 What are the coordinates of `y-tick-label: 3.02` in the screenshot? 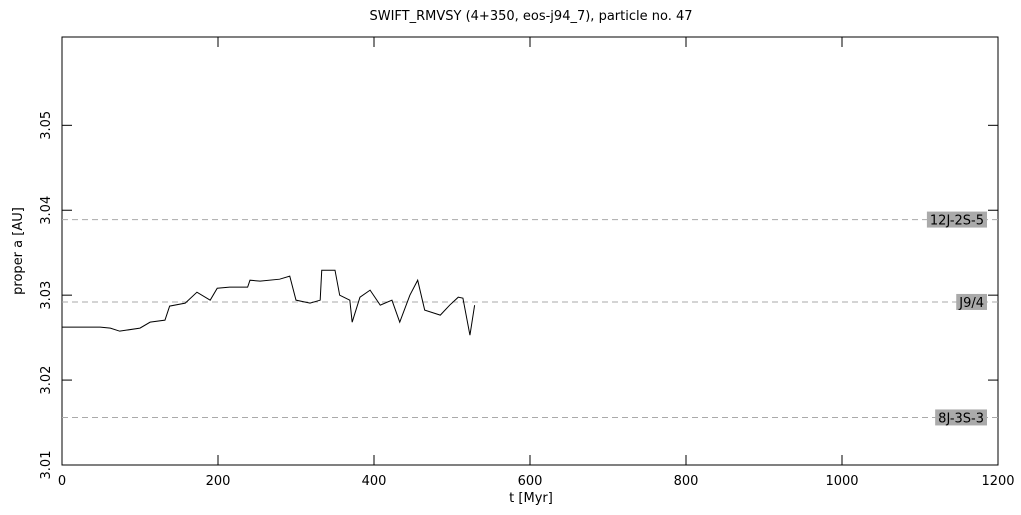 It's located at (46, 380).